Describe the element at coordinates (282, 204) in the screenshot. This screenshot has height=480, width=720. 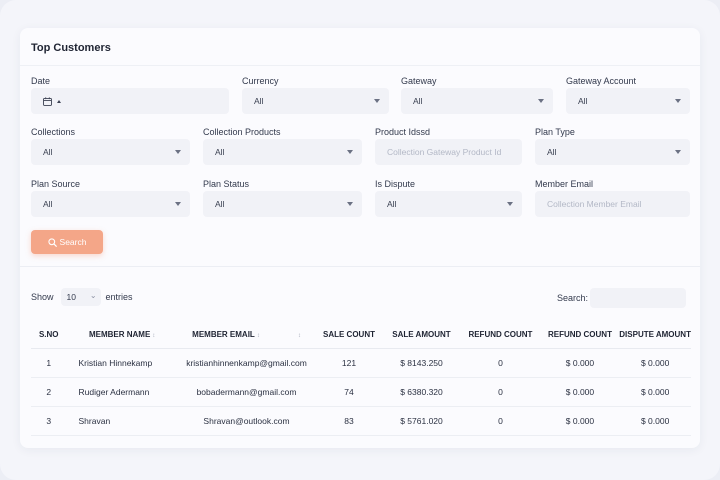
I see `plan-status-select: All` at that location.